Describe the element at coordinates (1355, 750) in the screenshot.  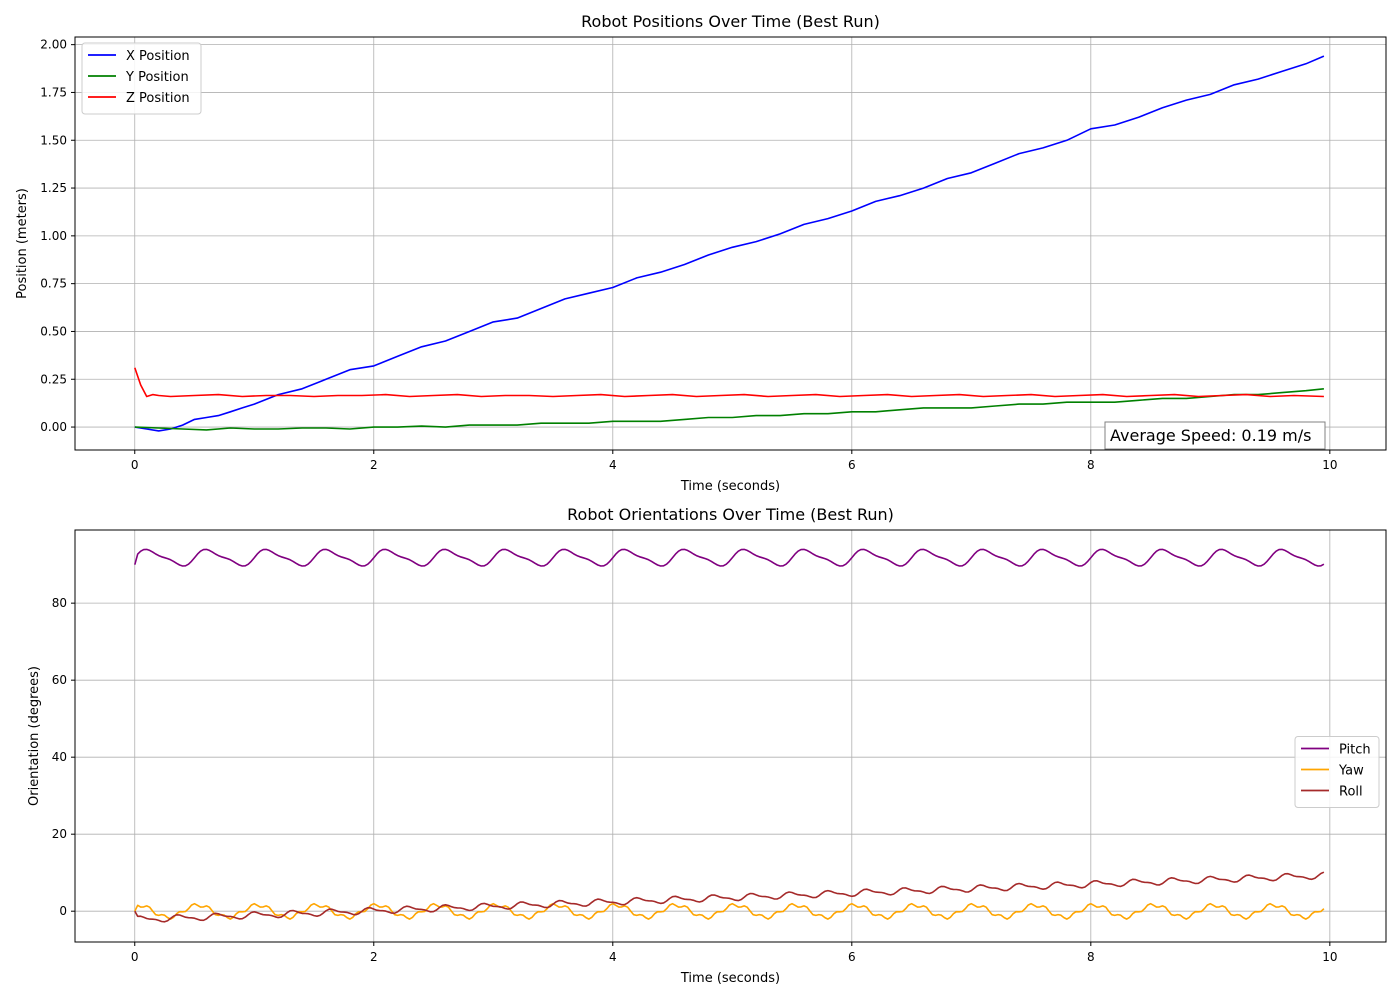
I see `pitch-legend-label: Pitch` at that location.